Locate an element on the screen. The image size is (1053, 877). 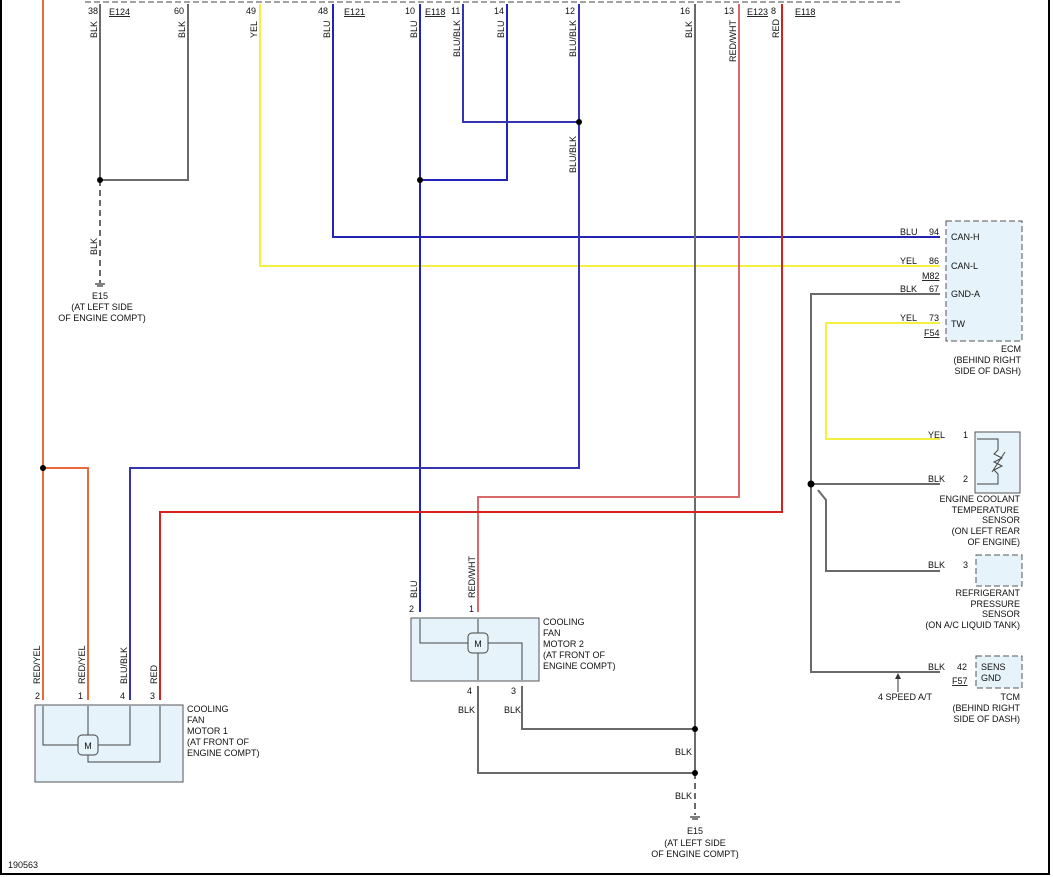
ground-e15-left: E15 (AT LEFT SIDE OF ENGINE COMPT) is located at coordinates (102, 303).